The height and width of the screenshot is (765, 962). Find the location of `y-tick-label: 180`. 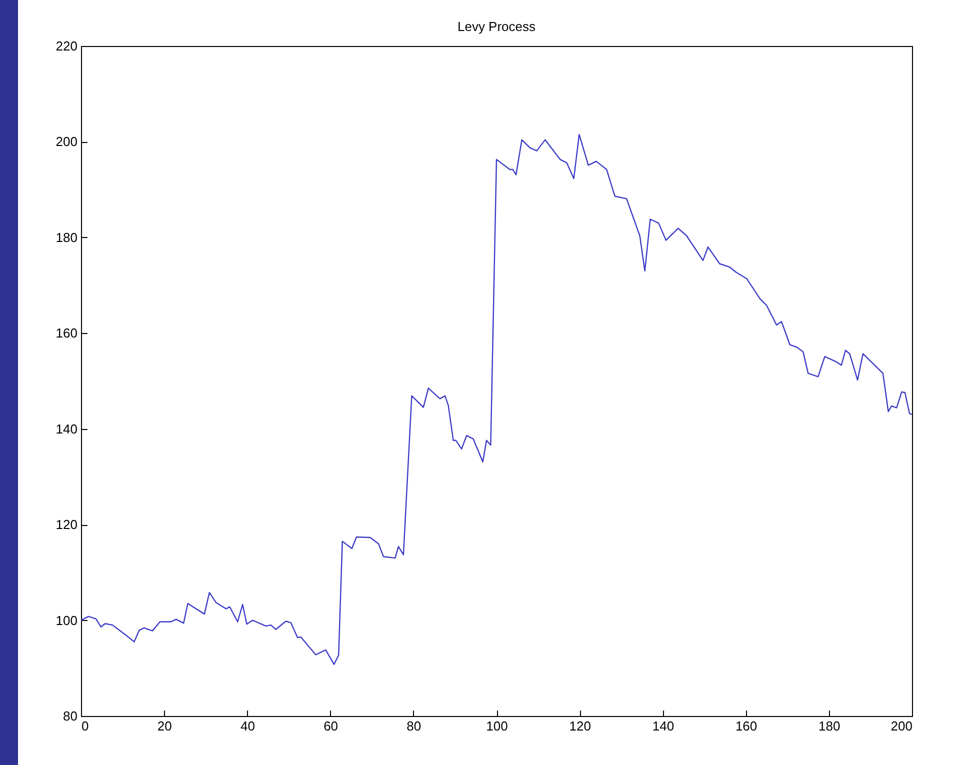

y-tick-label: 180 is located at coordinates (67, 237).